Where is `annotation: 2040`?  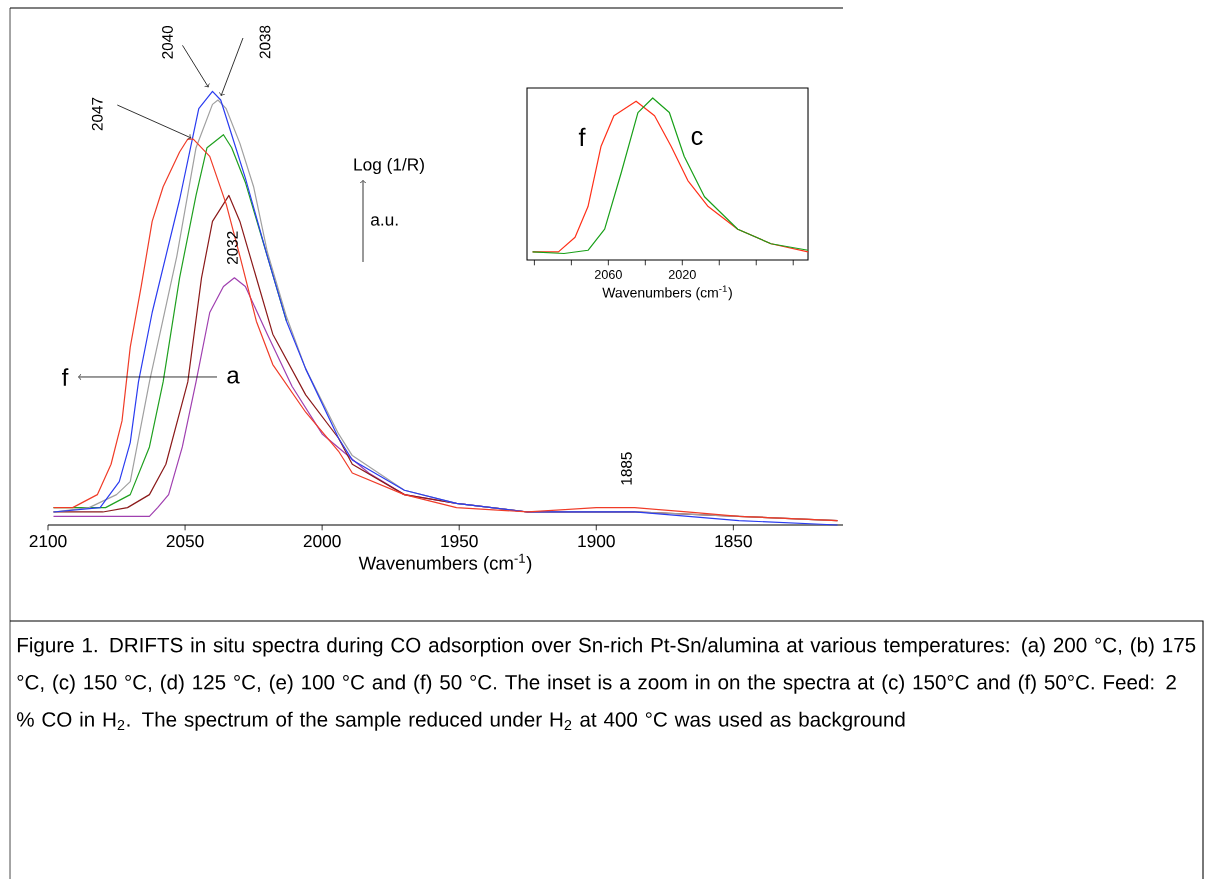 annotation: 2040 is located at coordinates (167, 42).